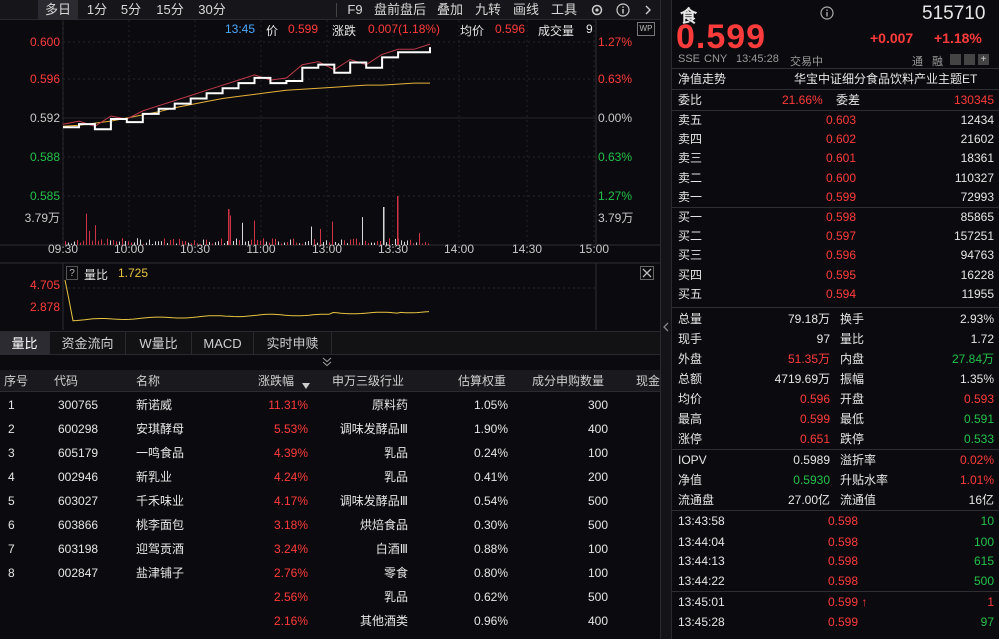 This screenshot has width=999, height=639. Describe the element at coordinates (330, 573) in the screenshot. I see `table-row: 8 002847 盐津铺子 2.76% 零食 0.80% 100` at that location.